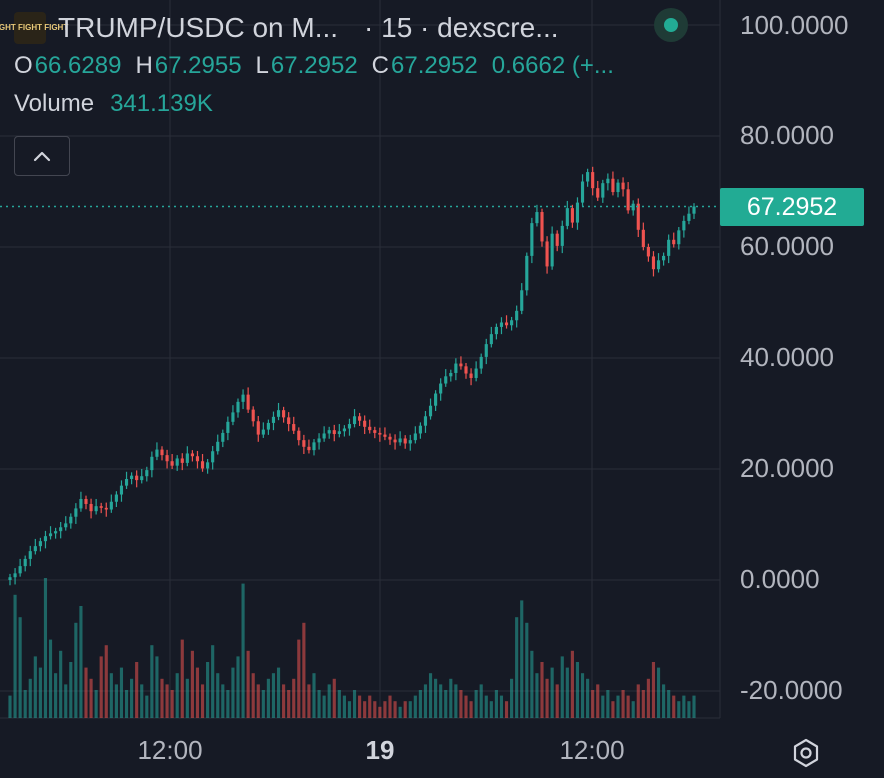 This screenshot has height=778, width=884. What do you see at coordinates (671, 25) in the screenshot?
I see `market-status-indicator` at bounding box center [671, 25].